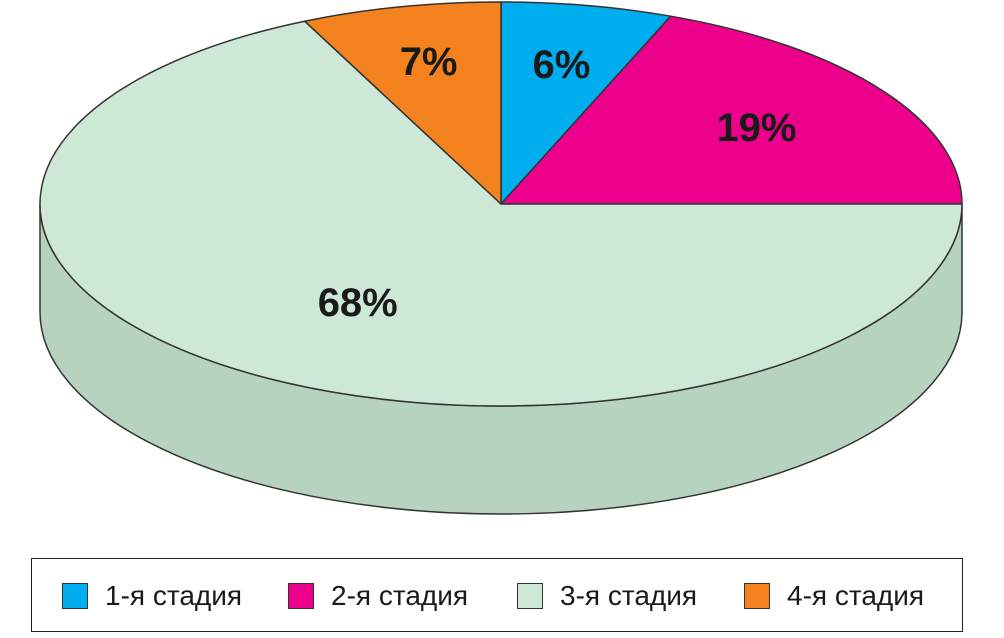 This screenshot has width=1004, height=638. What do you see at coordinates (400, 595) in the screenshot?
I see `legend-label-stage-2: 2-я стадия` at bounding box center [400, 595].